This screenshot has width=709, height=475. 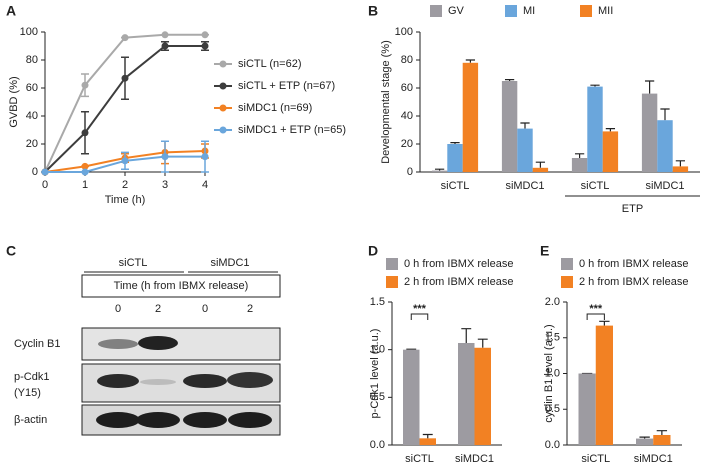 I want to click on y-tick-label: 60, so click(x=32, y=88).